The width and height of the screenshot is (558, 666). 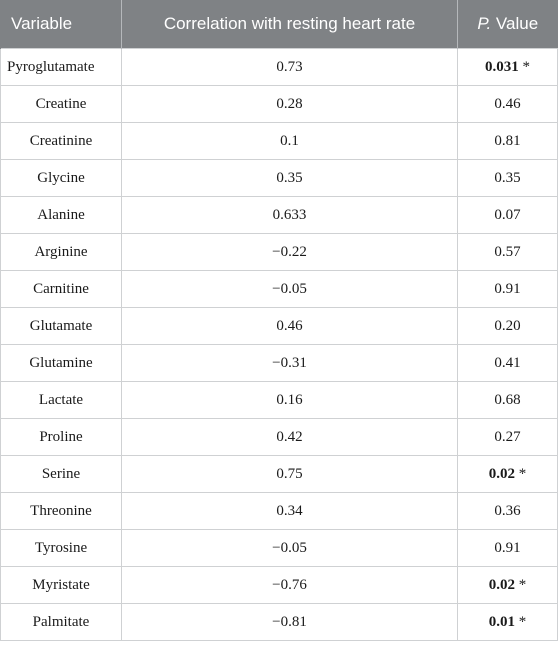 What do you see at coordinates (61, 437) in the screenshot?
I see `cell-variable: Proline` at bounding box center [61, 437].